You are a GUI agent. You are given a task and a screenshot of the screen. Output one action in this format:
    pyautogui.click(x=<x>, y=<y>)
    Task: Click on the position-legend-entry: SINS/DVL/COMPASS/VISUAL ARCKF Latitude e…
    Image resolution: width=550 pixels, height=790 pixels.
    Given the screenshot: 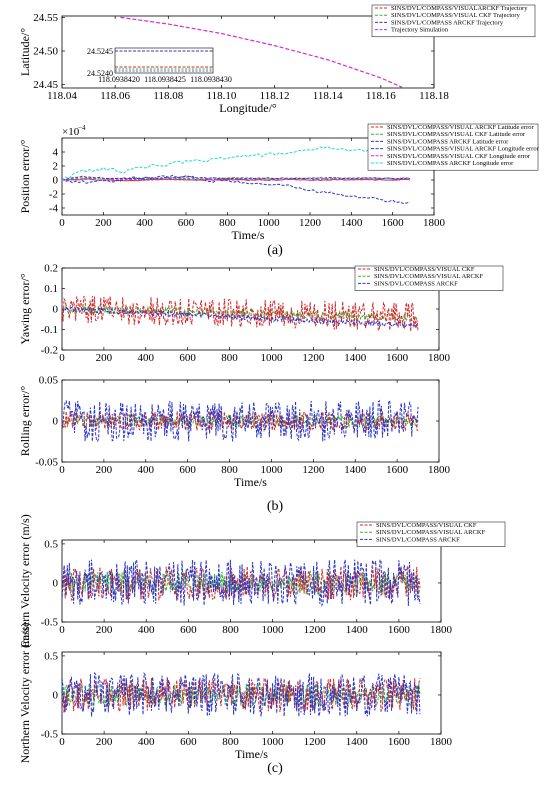 What is the action you would take?
    pyautogui.click(x=461, y=127)
    